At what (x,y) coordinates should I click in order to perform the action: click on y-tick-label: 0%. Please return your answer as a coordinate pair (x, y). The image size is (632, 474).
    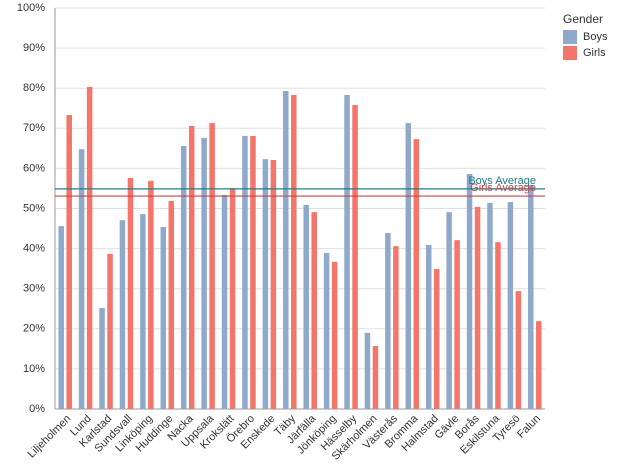
    Looking at the image, I should click on (37, 409).